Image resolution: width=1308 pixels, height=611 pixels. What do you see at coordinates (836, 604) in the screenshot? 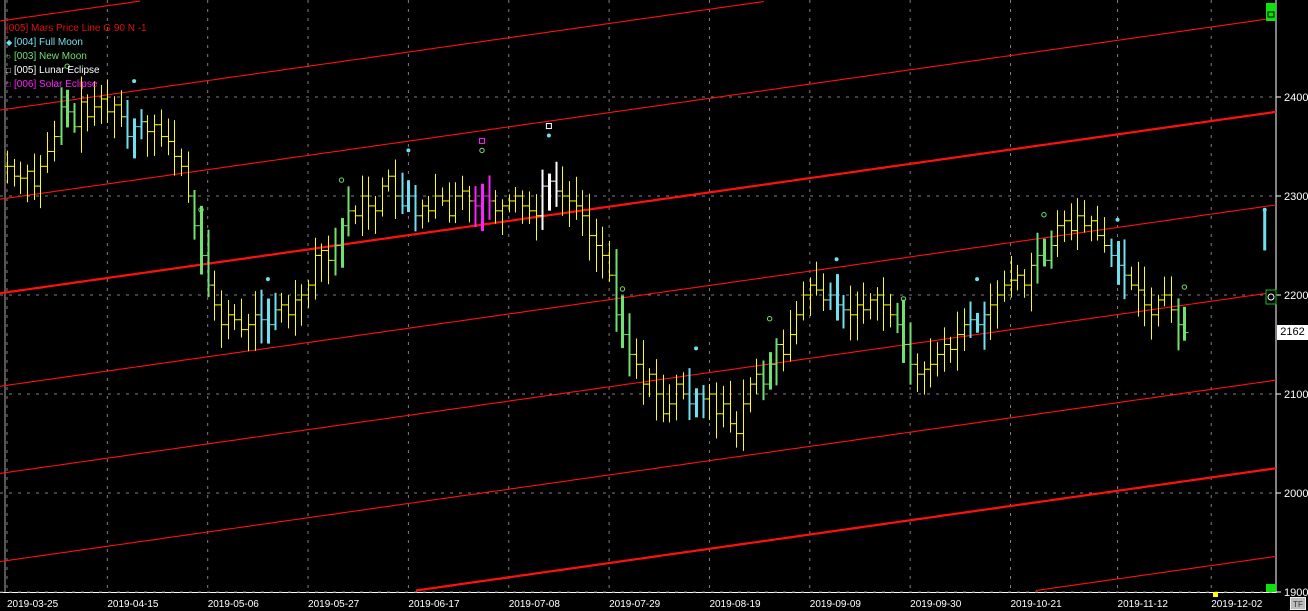
I see `x-tick-label: 2019-09-09` at bounding box center [836, 604].